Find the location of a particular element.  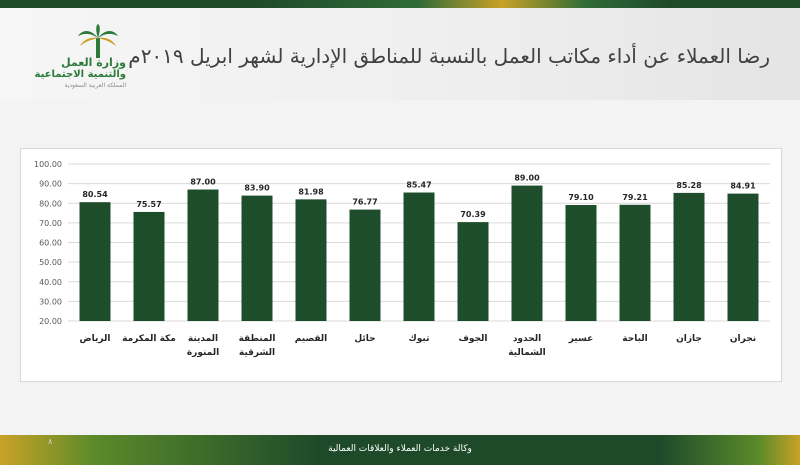

ministry-country: المملكة العربية السعودية is located at coordinates (95, 85).